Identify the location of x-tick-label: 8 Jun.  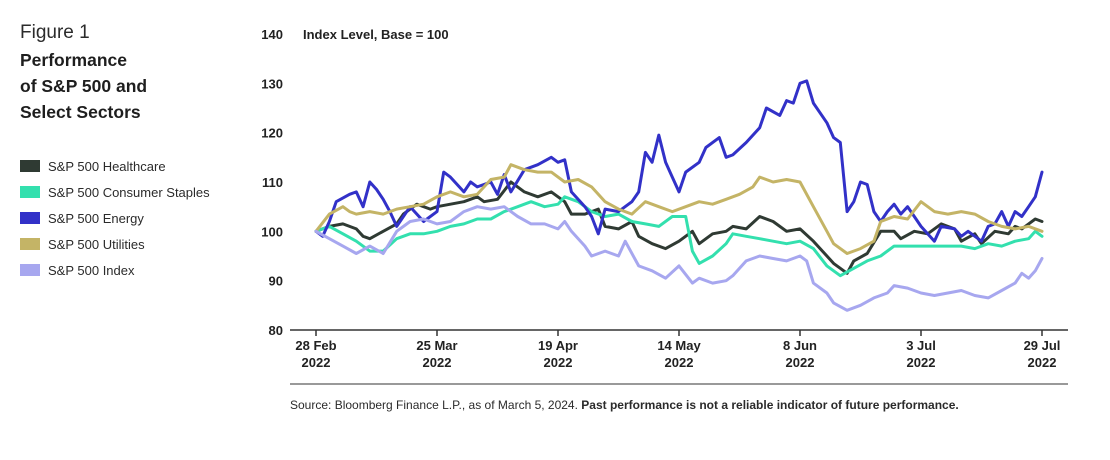
(800, 345).